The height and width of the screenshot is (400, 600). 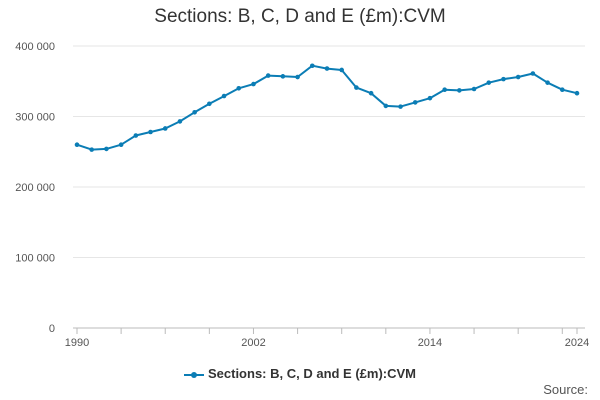 I want to click on x-tick-label: 2024, so click(x=577, y=343).